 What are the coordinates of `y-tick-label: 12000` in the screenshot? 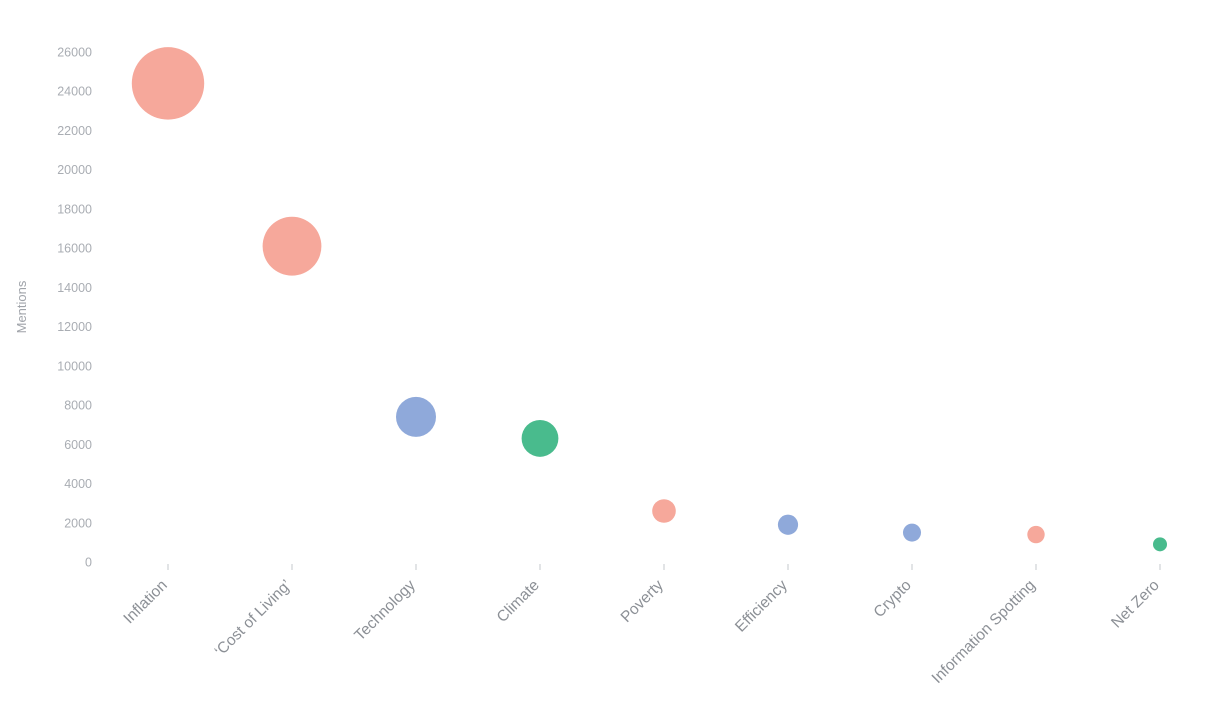 It's located at (74, 327).